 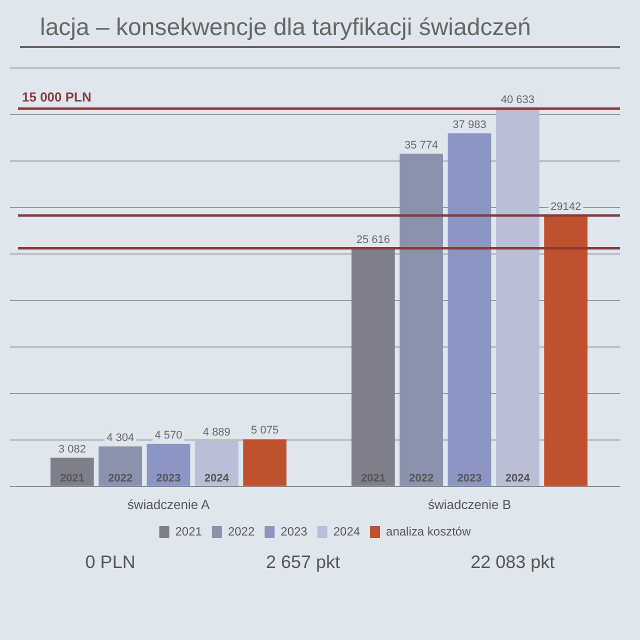 I want to click on data-label: 25 616, so click(x=373, y=240).